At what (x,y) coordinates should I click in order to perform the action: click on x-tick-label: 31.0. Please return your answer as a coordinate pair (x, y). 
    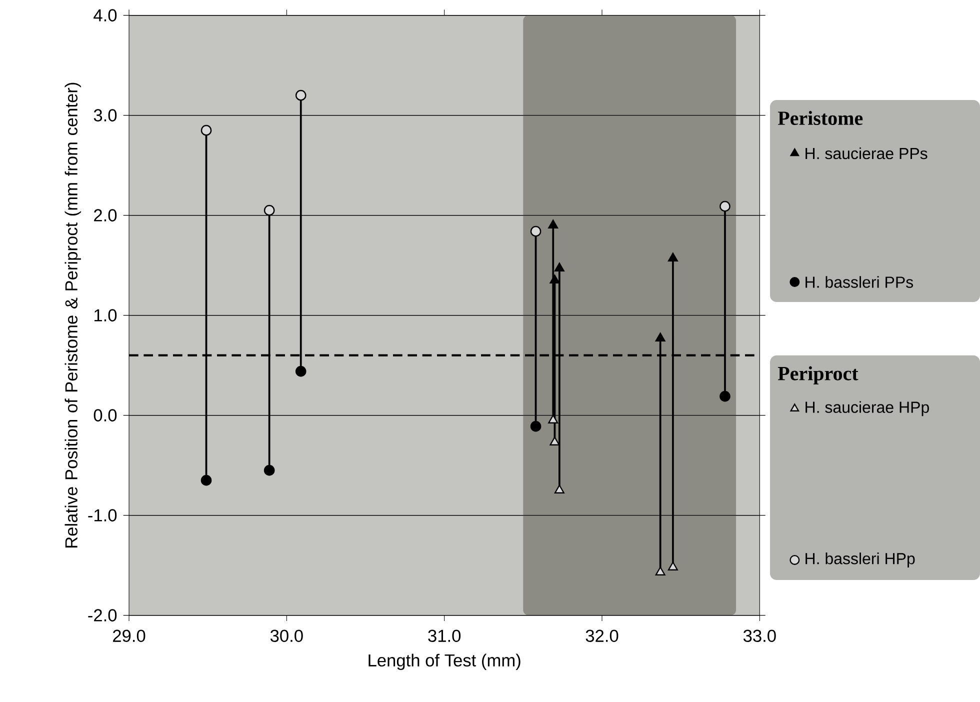
    Looking at the image, I should click on (444, 636).